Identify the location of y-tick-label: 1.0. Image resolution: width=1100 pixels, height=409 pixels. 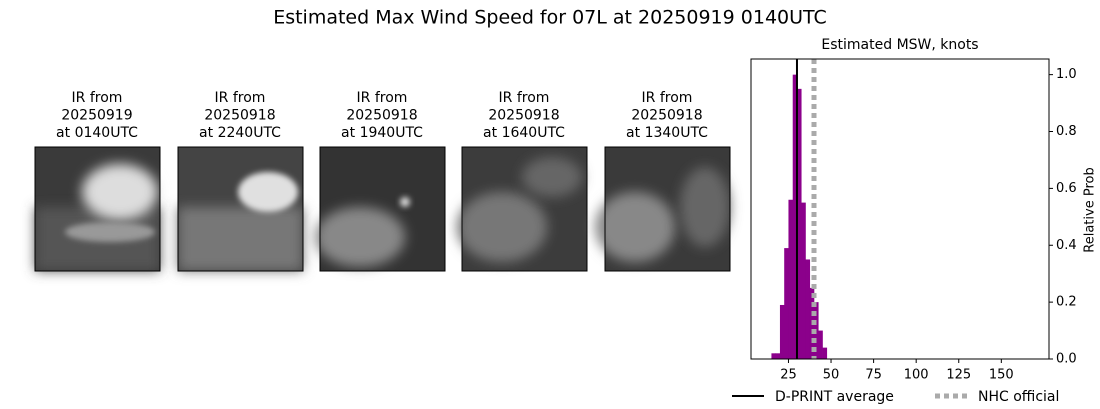
(1066, 74).